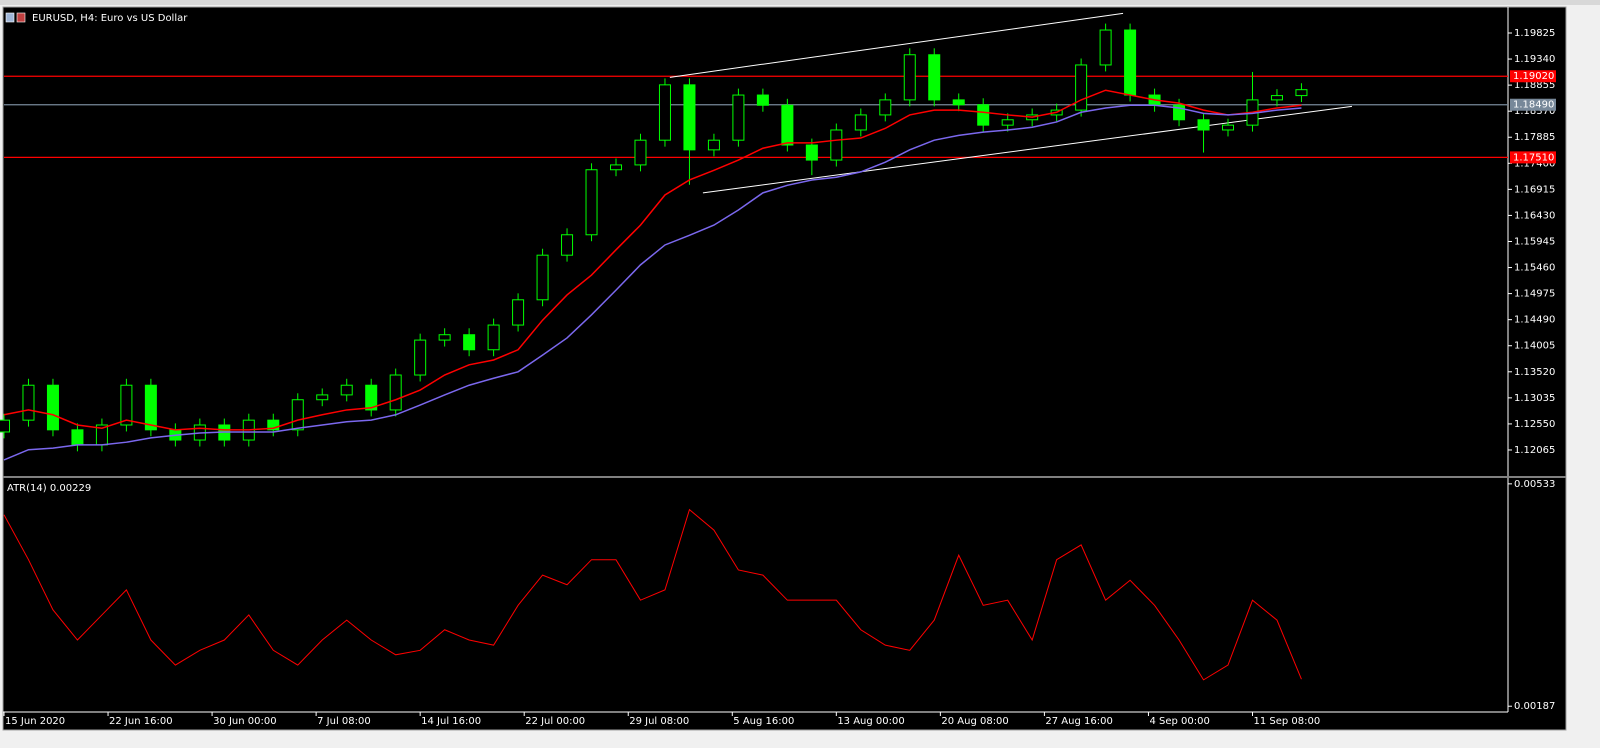 This screenshot has width=1600, height=748. What do you see at coordinates (1534, 189) in the screenshot?
I see `y-tick-label: 1.16915` at bounding box center [1534, 189].